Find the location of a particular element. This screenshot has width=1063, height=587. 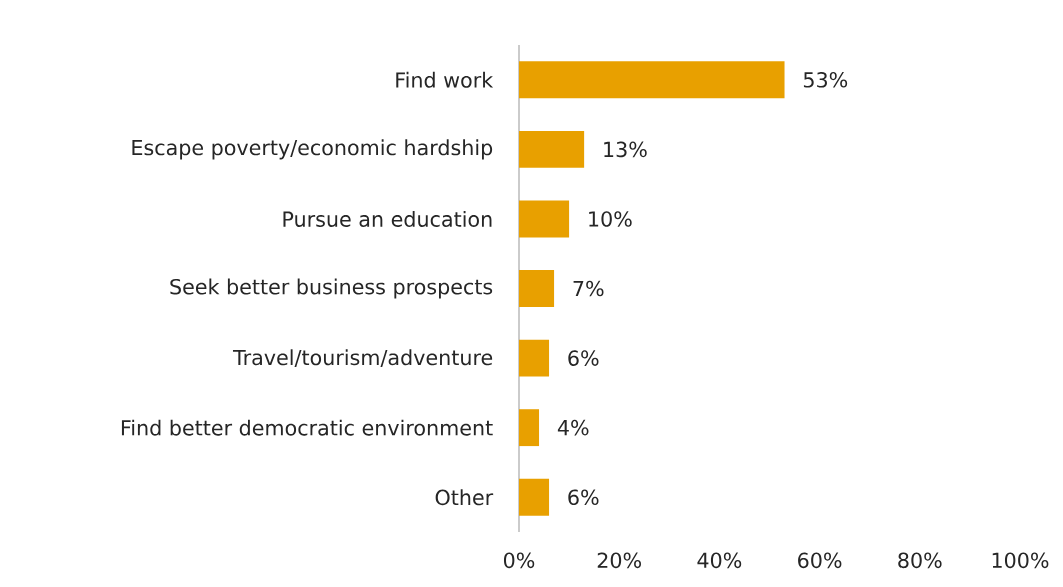

data-label: 7% is located at coordinates (588, 288).